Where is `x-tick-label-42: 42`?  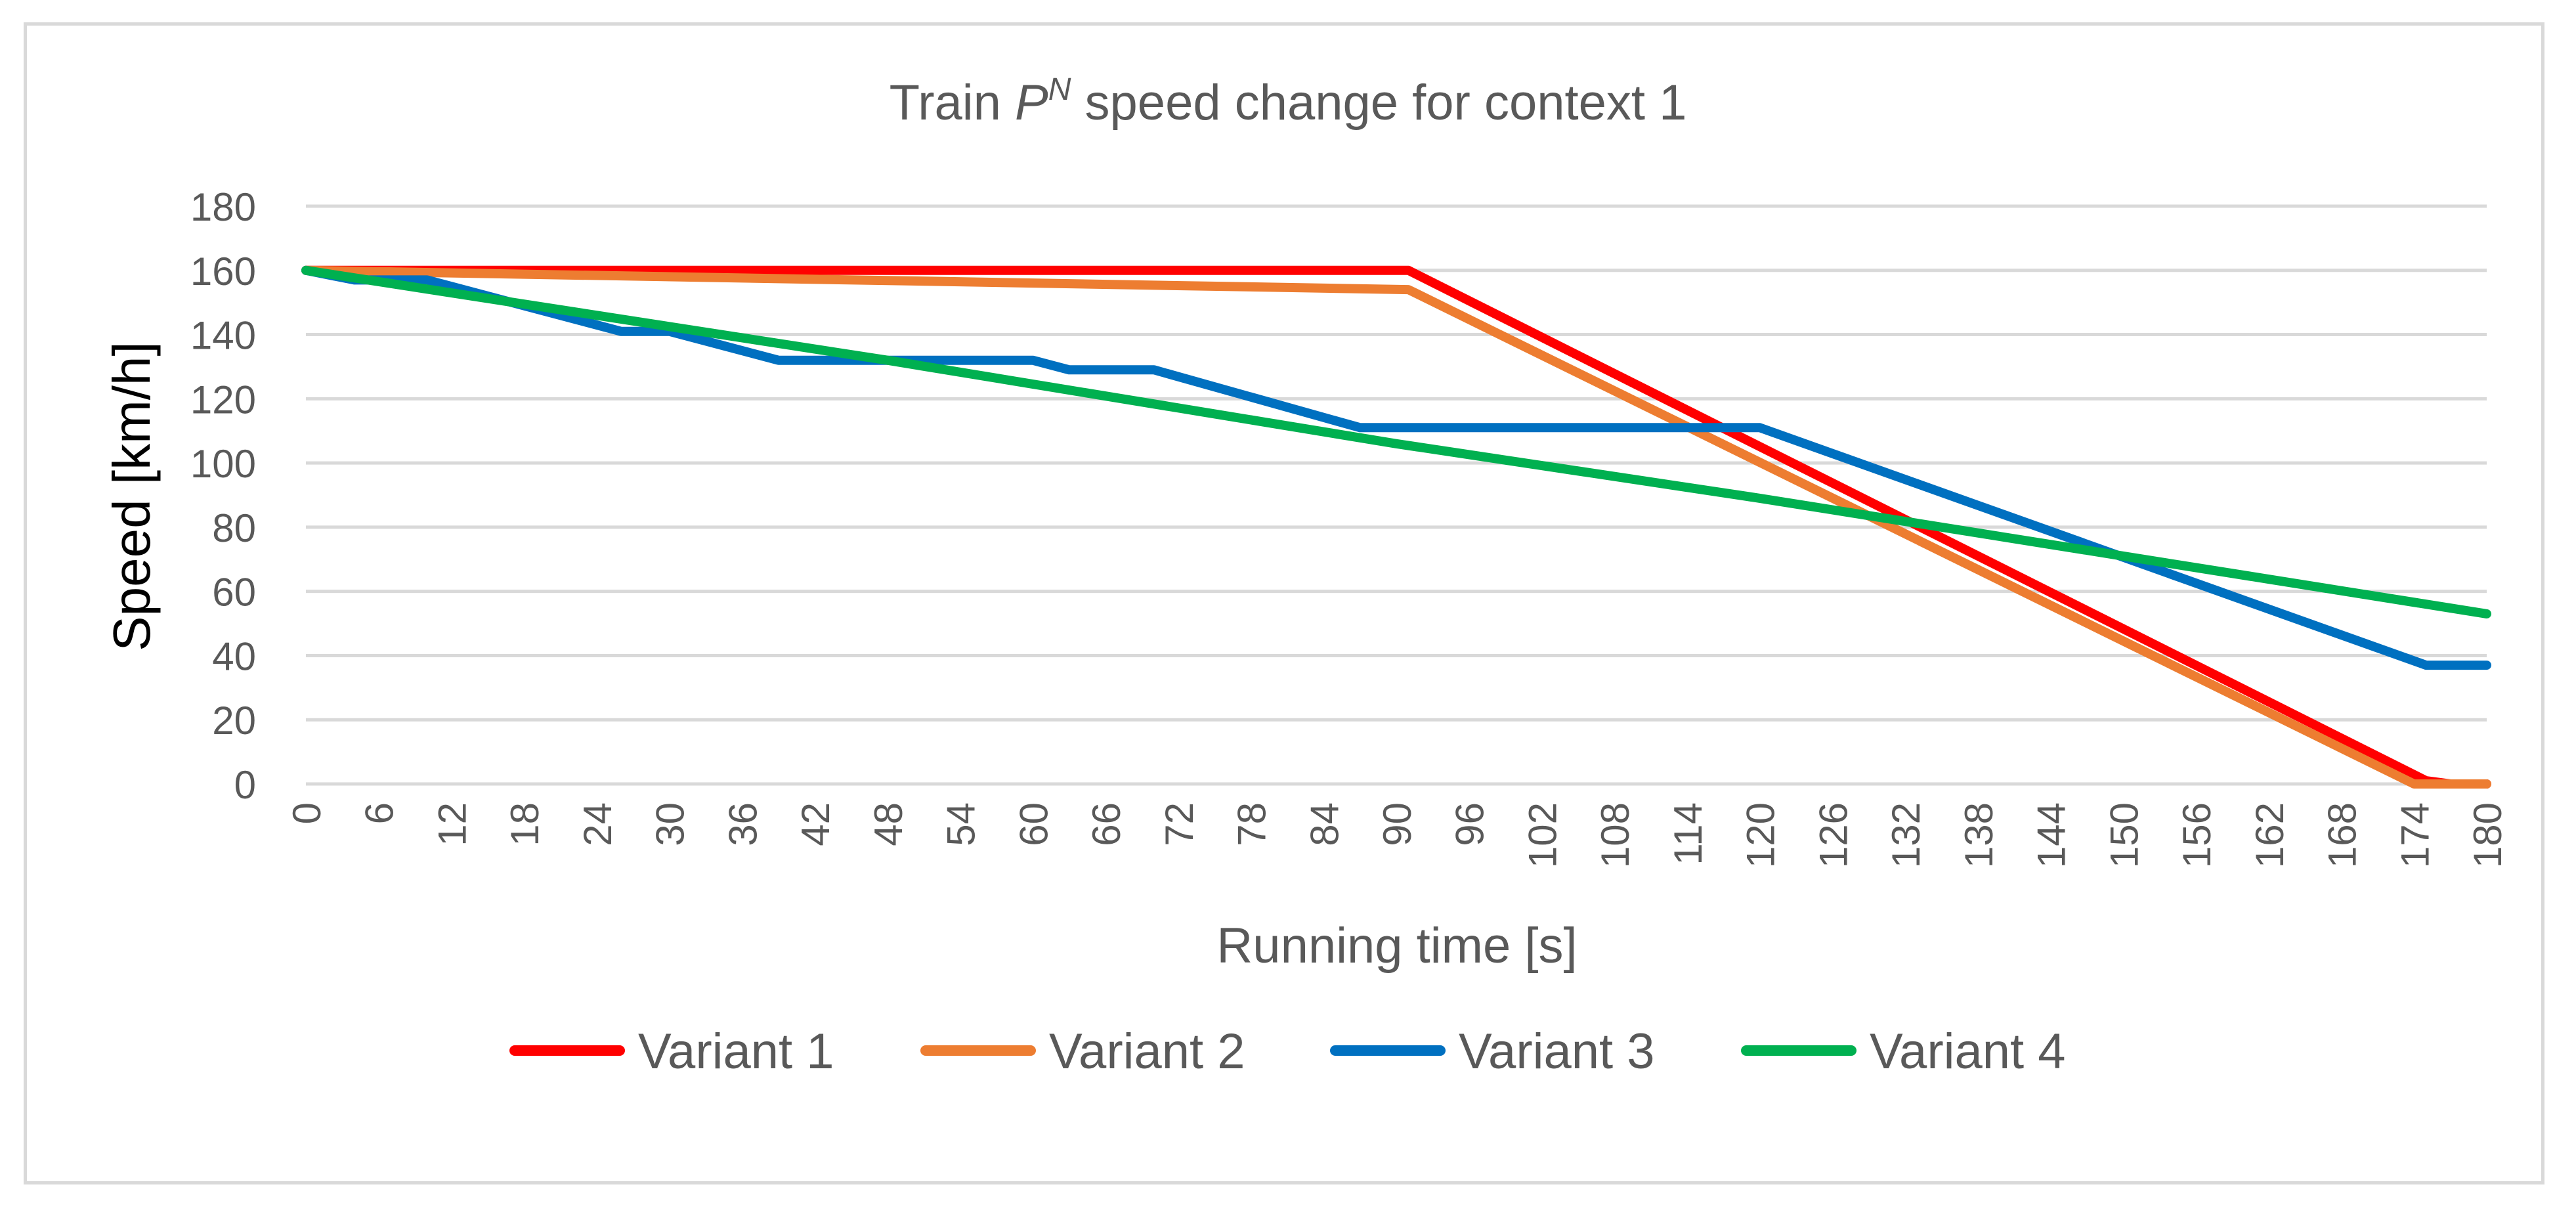
x-tick-label-42: 42 is located at coordinates (816, 824).